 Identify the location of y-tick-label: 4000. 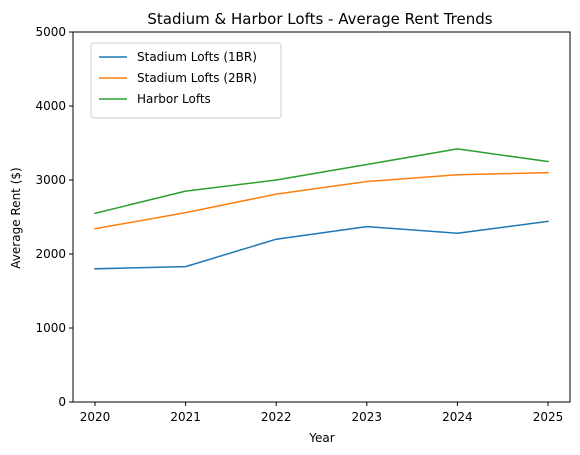
(50, 106).